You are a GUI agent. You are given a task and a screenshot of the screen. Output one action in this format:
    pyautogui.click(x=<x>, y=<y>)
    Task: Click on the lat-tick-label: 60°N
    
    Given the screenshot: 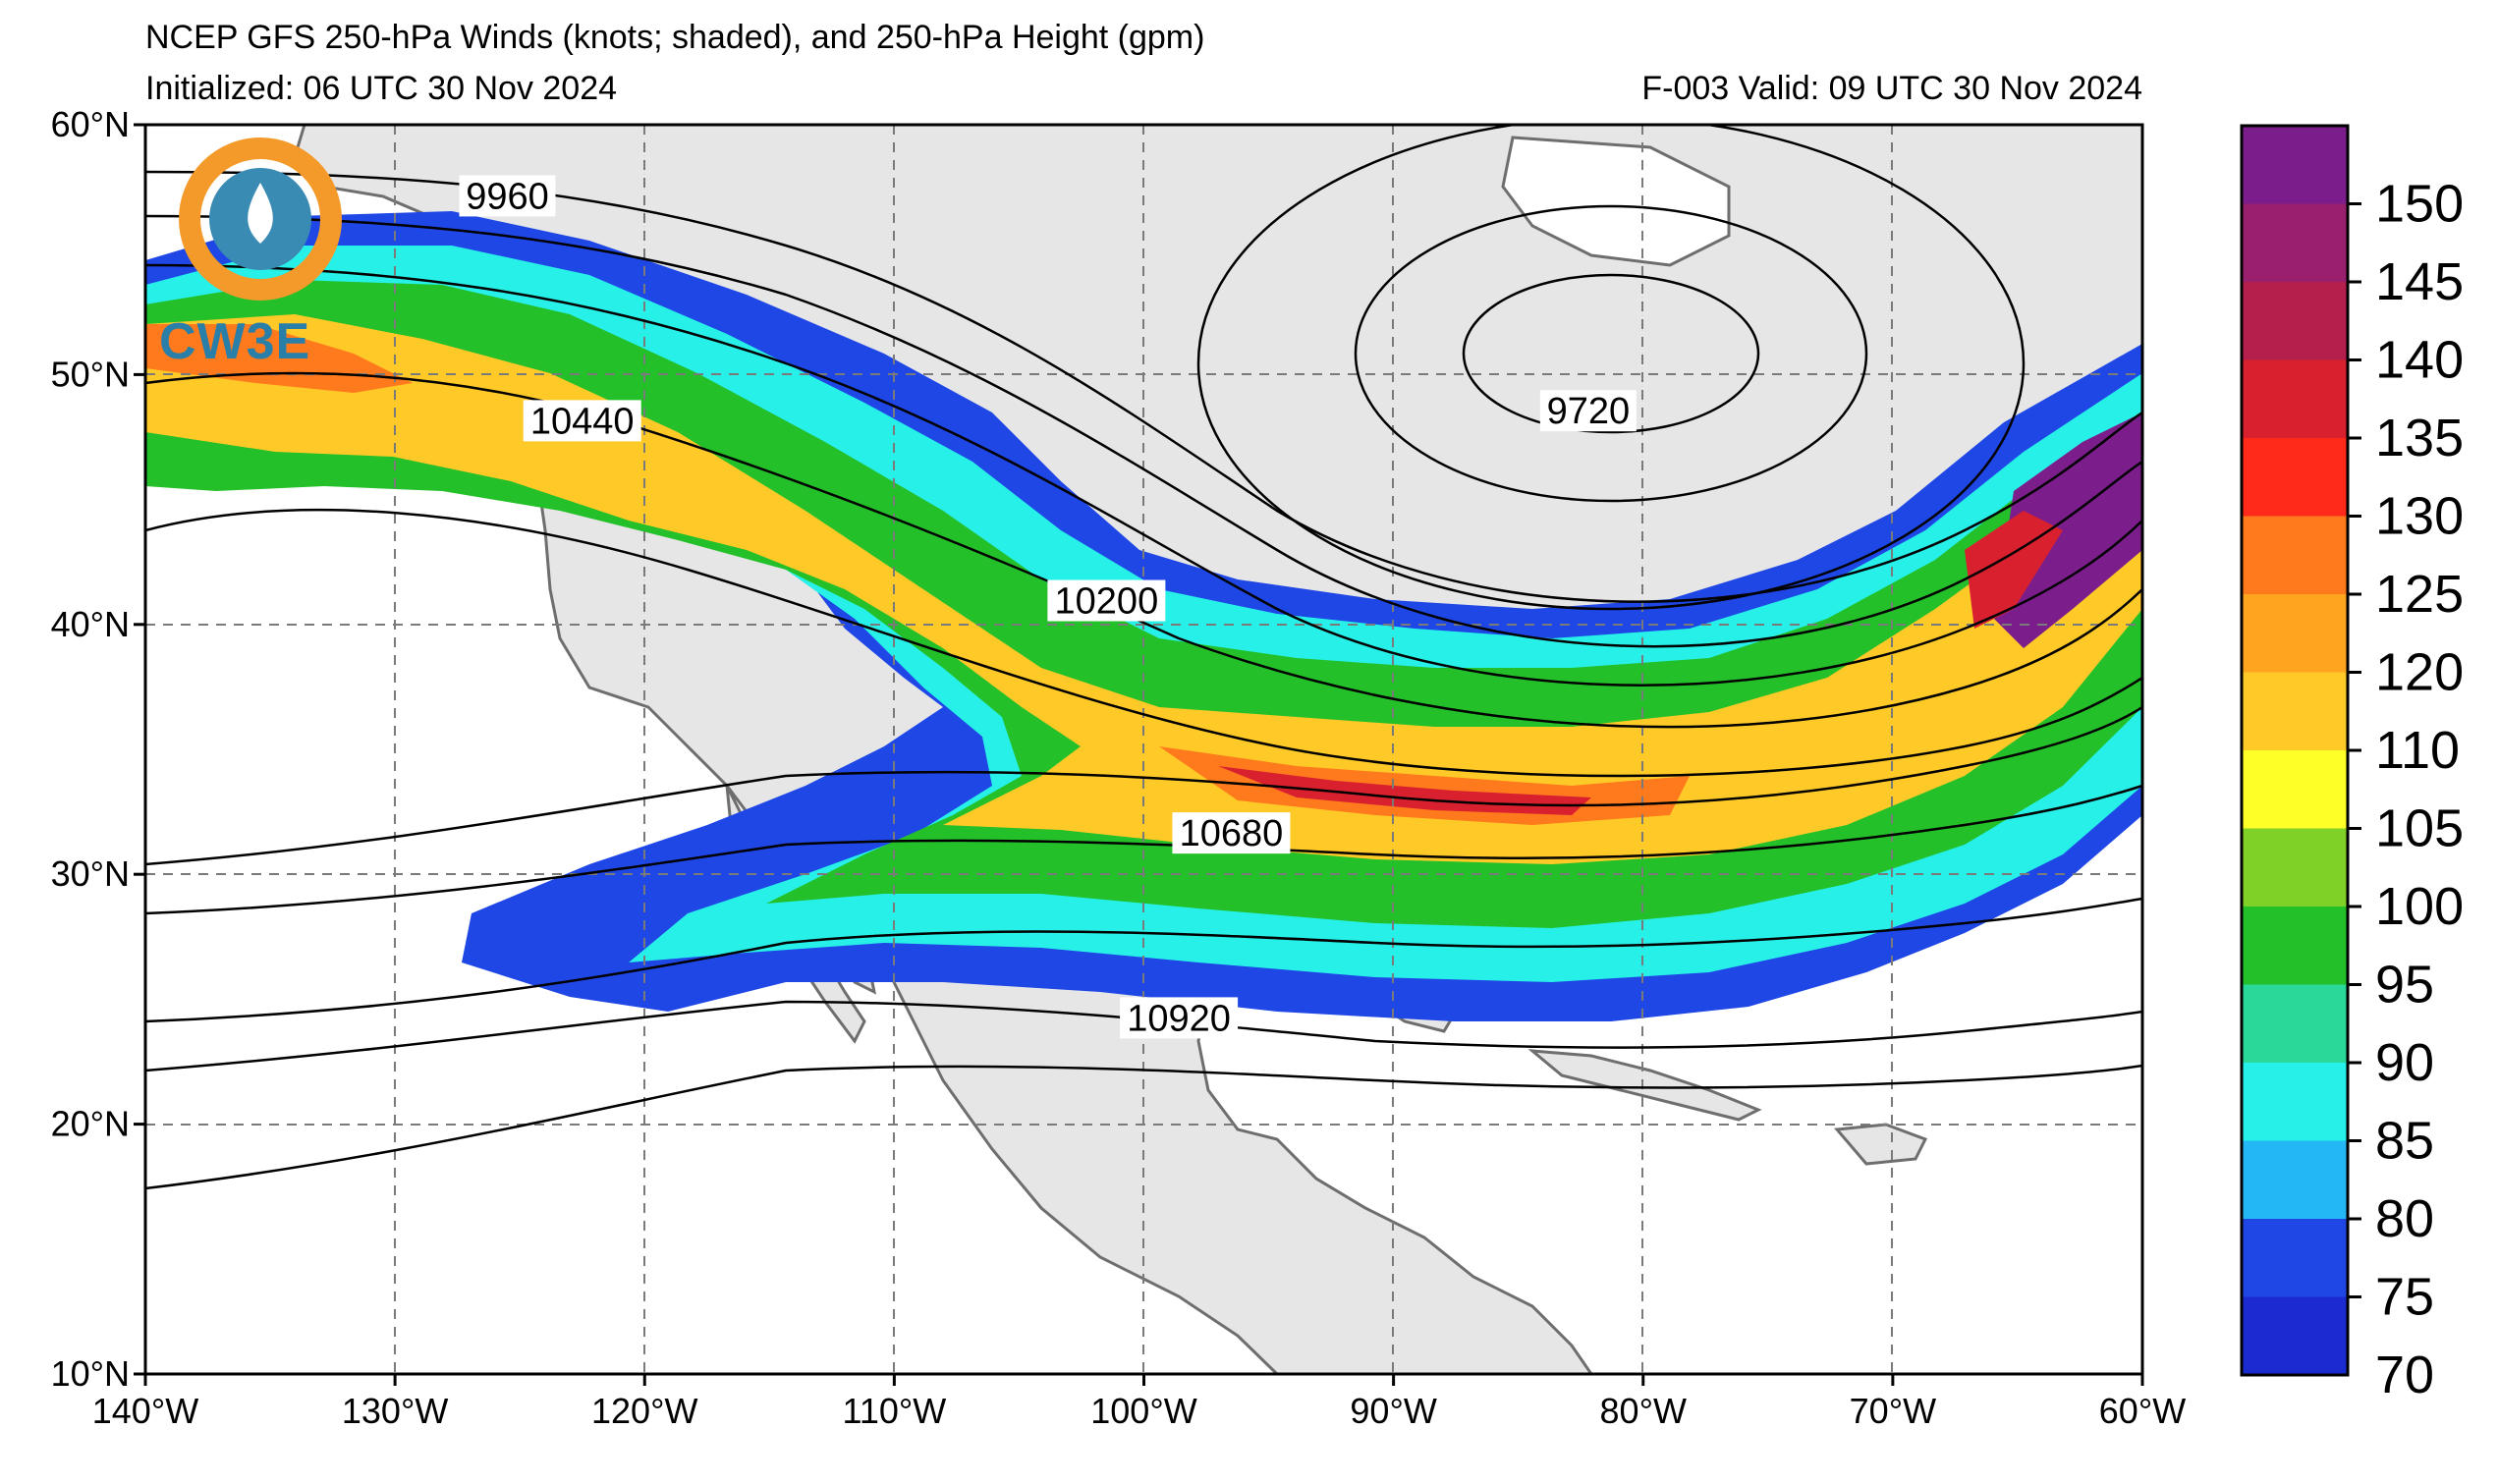 What is the action you would take?
    pyautogui.click(x=90, y=124)
    